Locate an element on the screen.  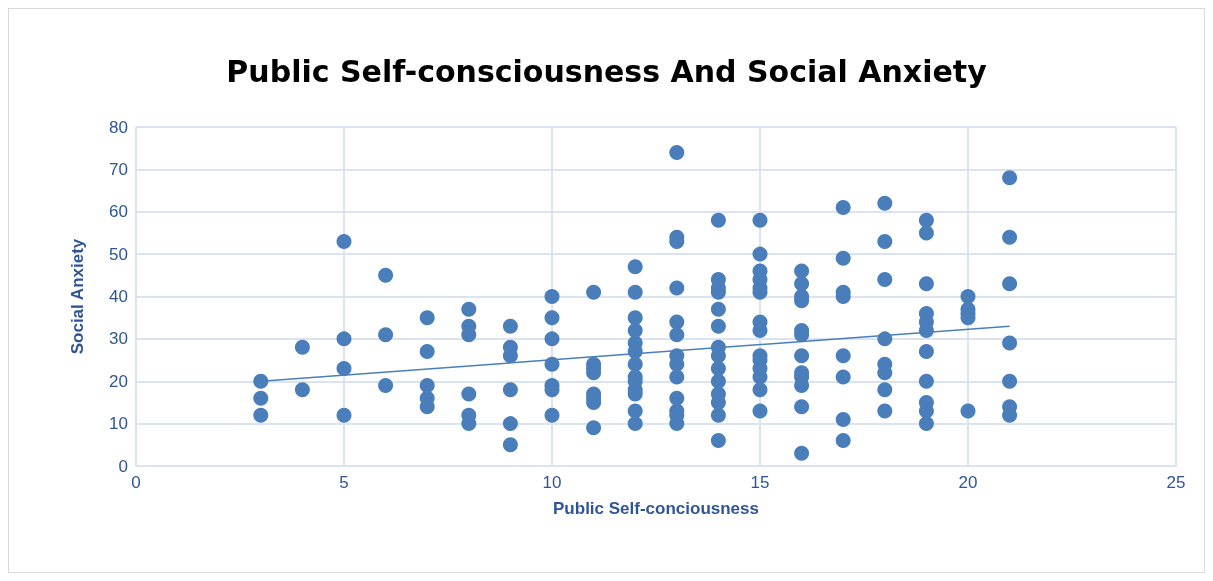
y-tick-label: 50 is located at coordinates (118, 254).